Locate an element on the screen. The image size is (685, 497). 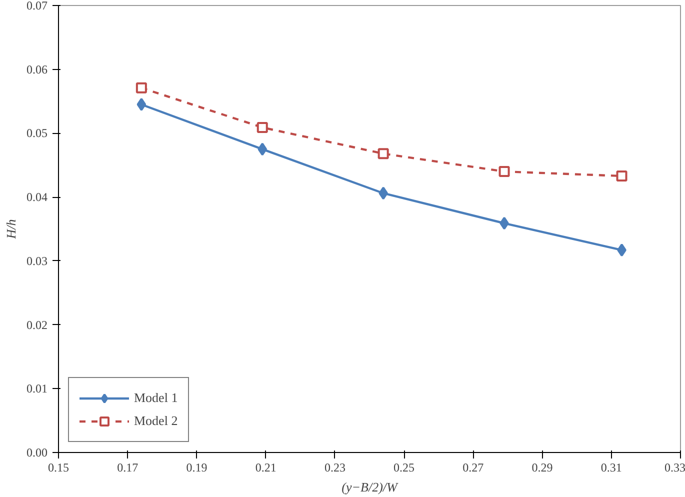
y-tick-label: 0.01 is located at coordinates (37, 389).